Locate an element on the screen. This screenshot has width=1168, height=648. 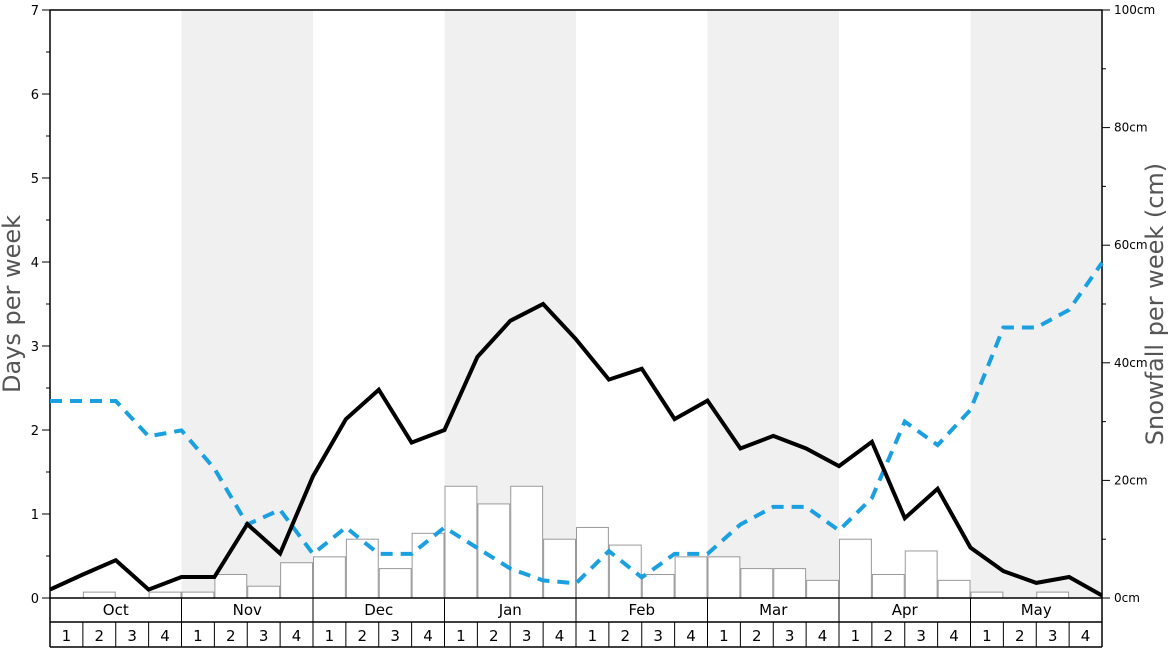
month-label: Mar is located at coordinates (773, 610).